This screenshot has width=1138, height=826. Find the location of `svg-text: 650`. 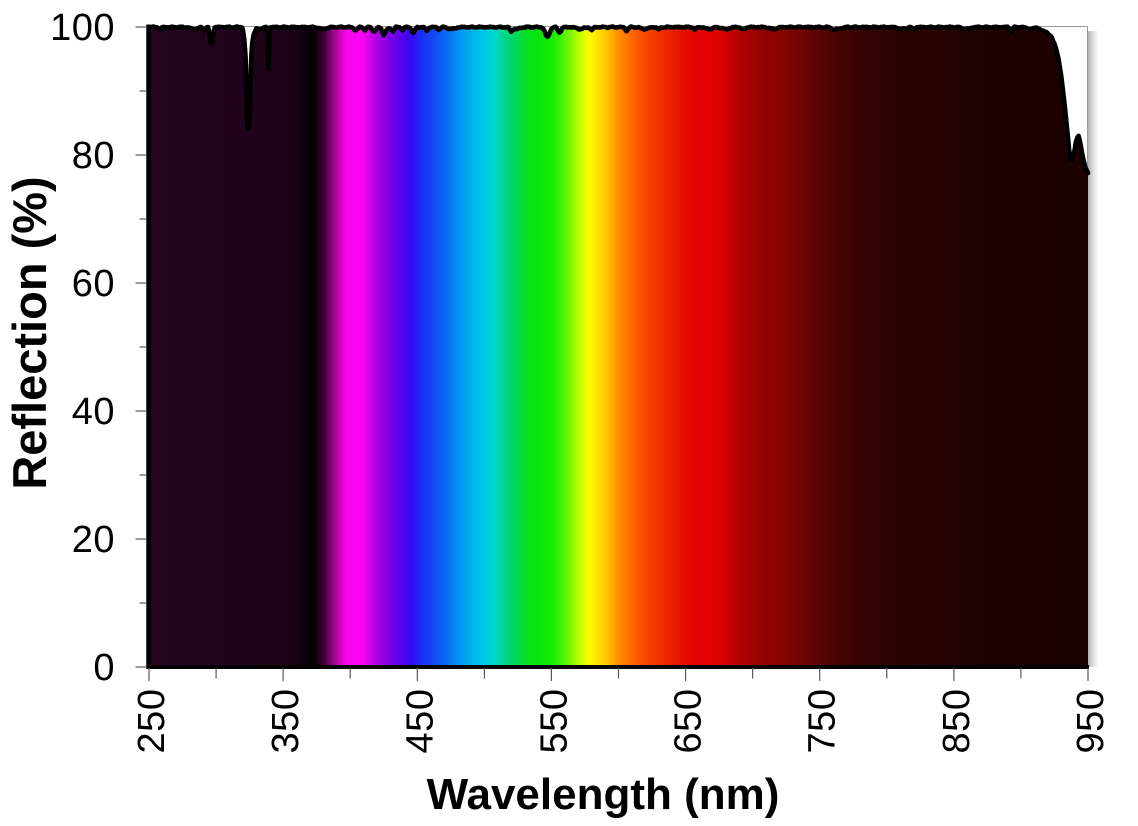

svg-text: 650 is located at coordinates (689, 721).